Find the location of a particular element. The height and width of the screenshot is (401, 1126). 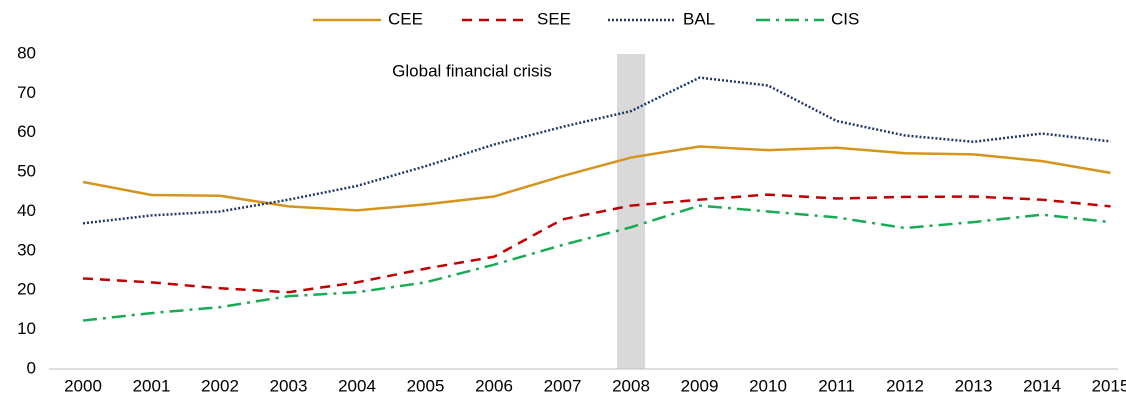

x-tick-label: 2000 is located at coordinates (83, 385).